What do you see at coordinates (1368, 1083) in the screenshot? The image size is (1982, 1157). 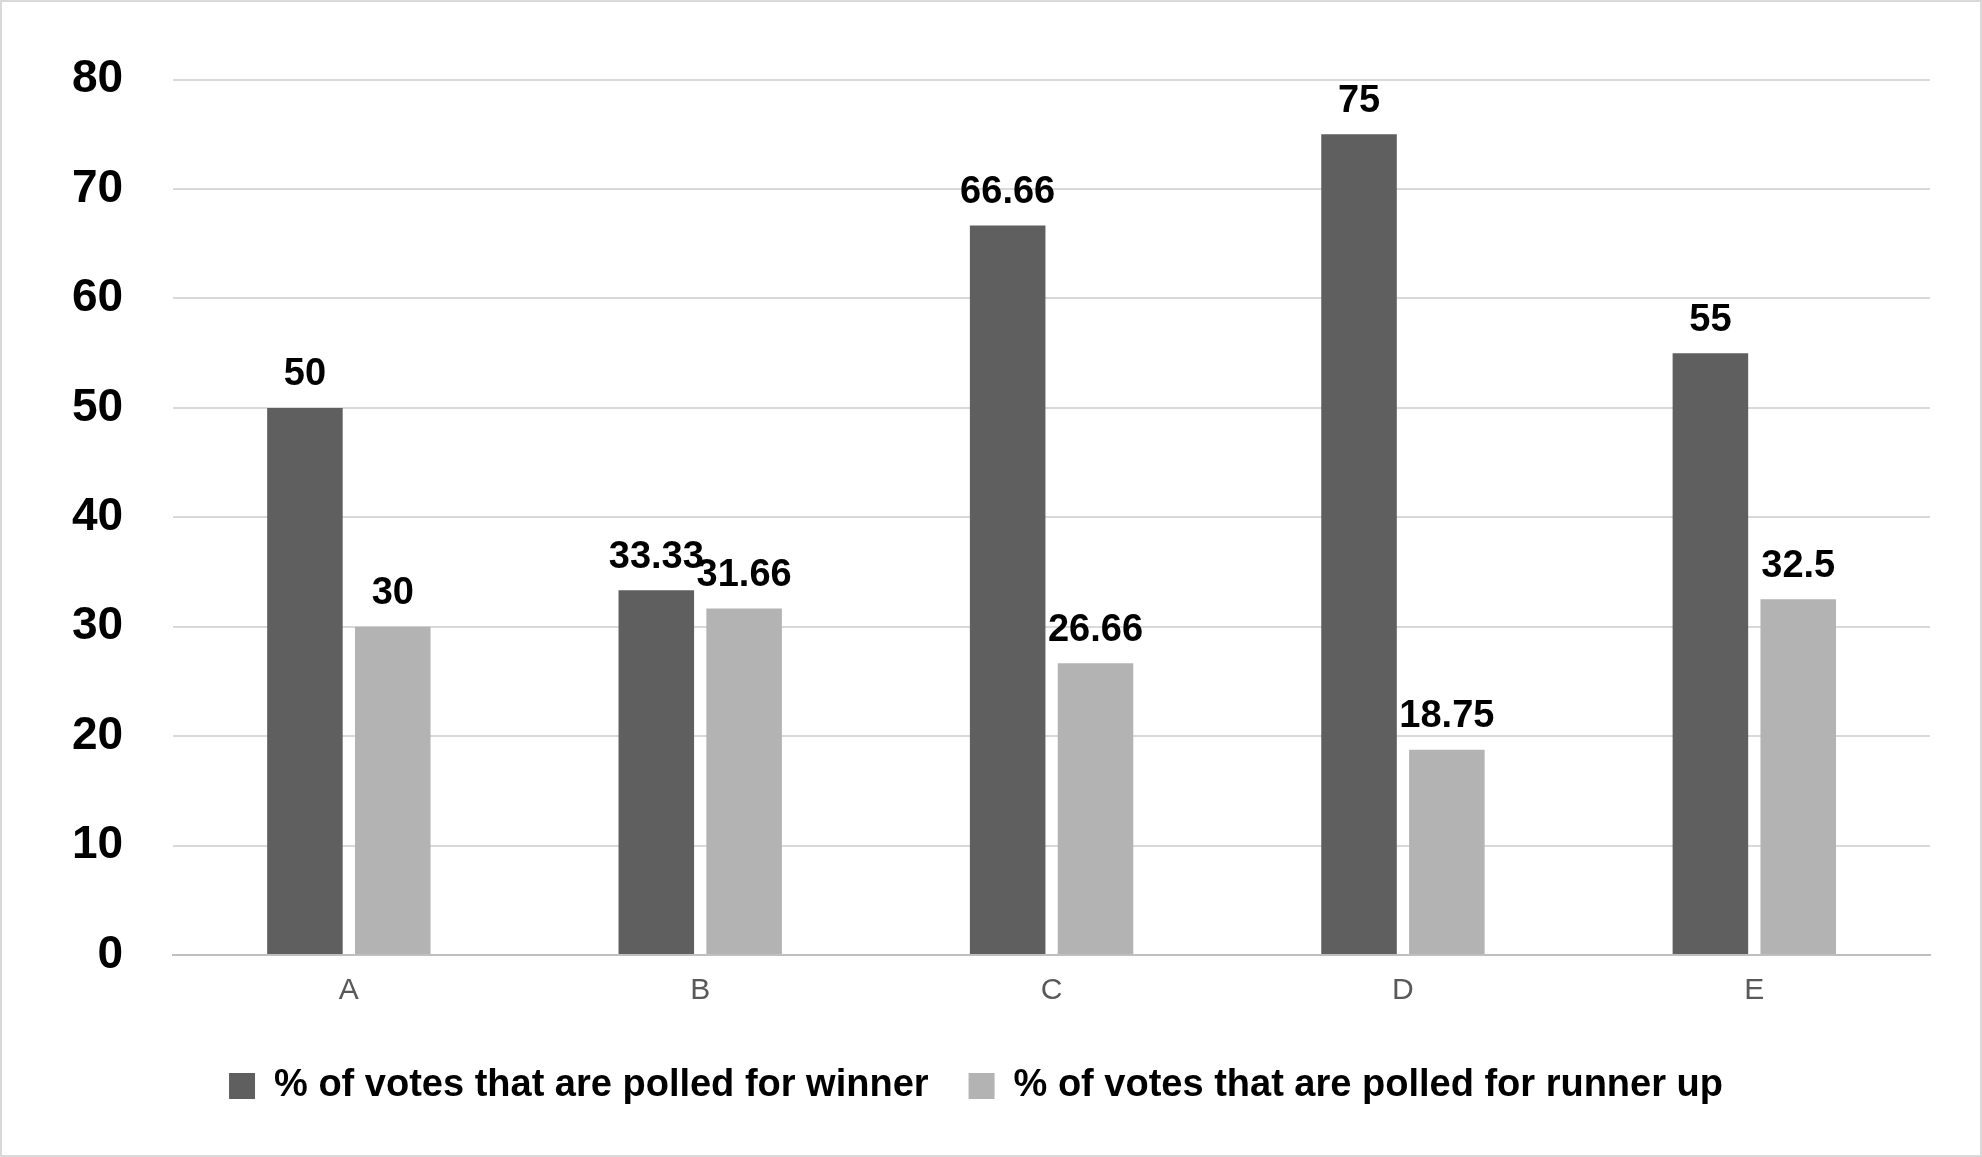 I see `legend-label: % of votes that are polled for runner up` at bounding box center [1368, 1083].